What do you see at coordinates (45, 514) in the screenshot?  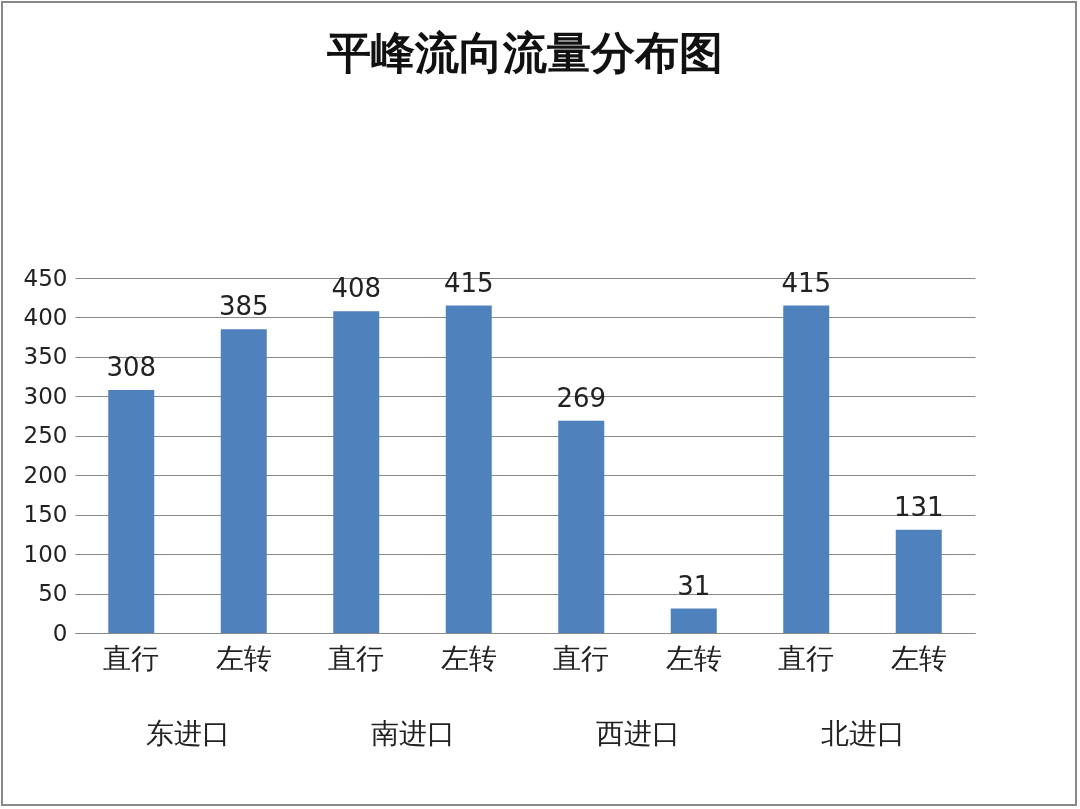 I see `y-tick-label: 150` at bounding box center [45, 514].